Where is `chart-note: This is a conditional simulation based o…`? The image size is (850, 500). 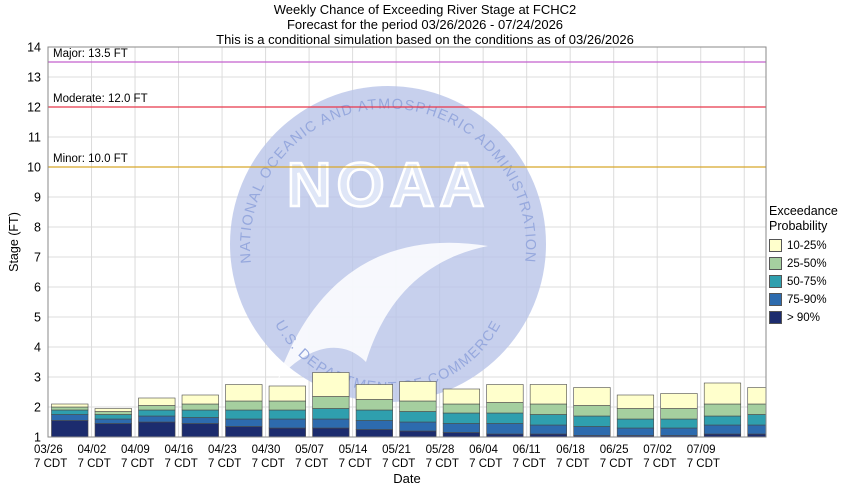 chart-note: This is a conditional simulation based o… is located at coordinates (425, 39).